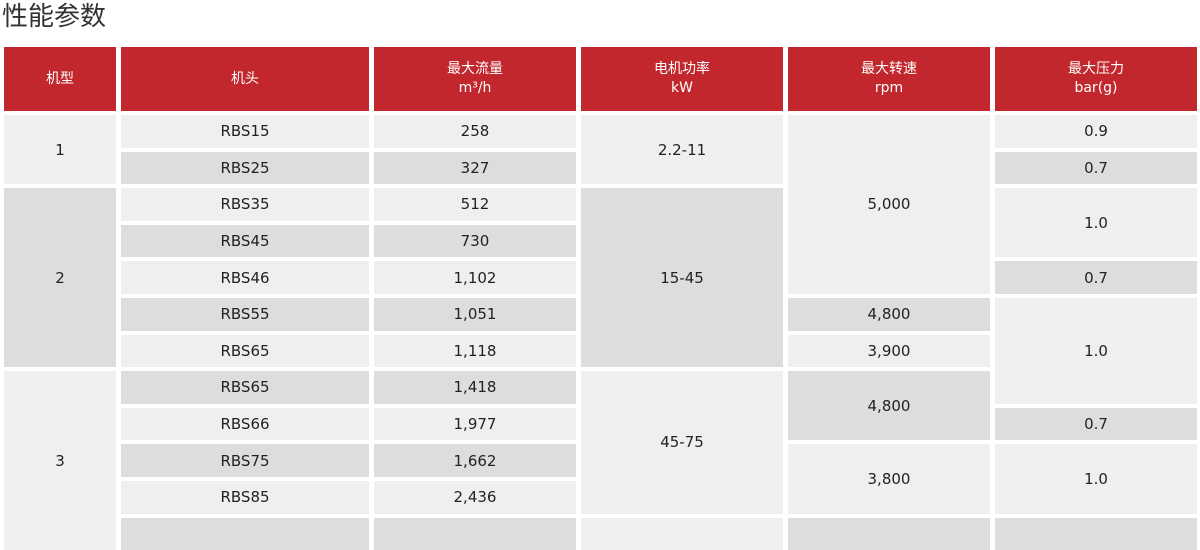 Image resolution: width=1200 pixels, height=550 pixels. What do you see at coordinates (475, 387) in the screenshot?
I see `table-cell: 1,418` at bounding box center [475, 387].